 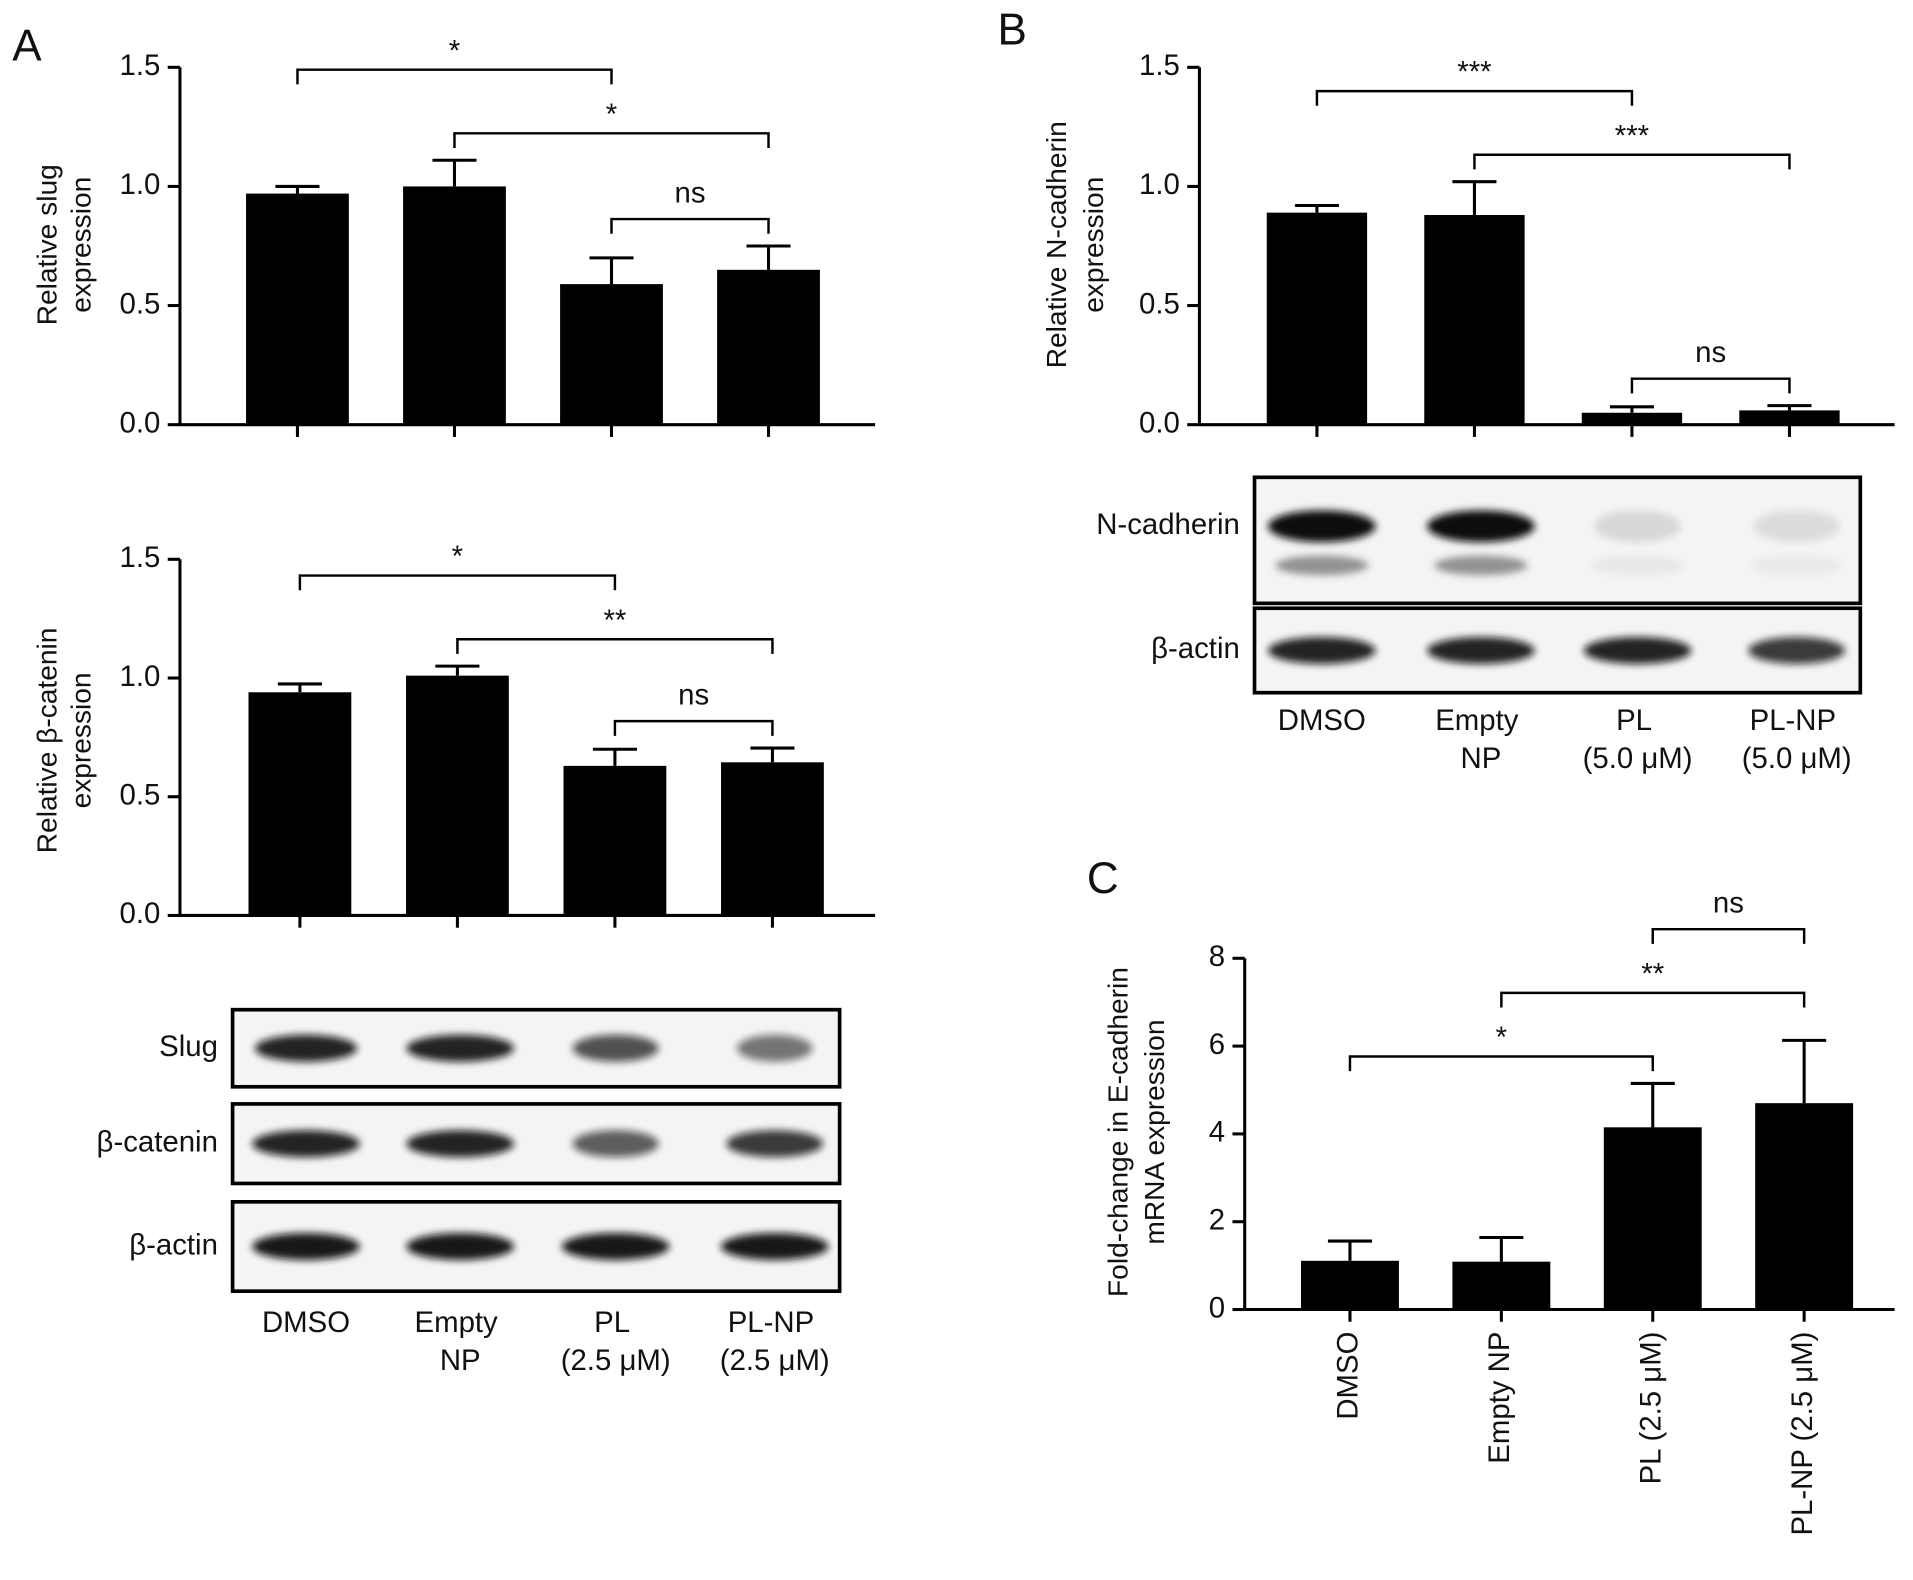 I want to click on x-tick-label: Empty NP, so click(x=1499, y=1398).